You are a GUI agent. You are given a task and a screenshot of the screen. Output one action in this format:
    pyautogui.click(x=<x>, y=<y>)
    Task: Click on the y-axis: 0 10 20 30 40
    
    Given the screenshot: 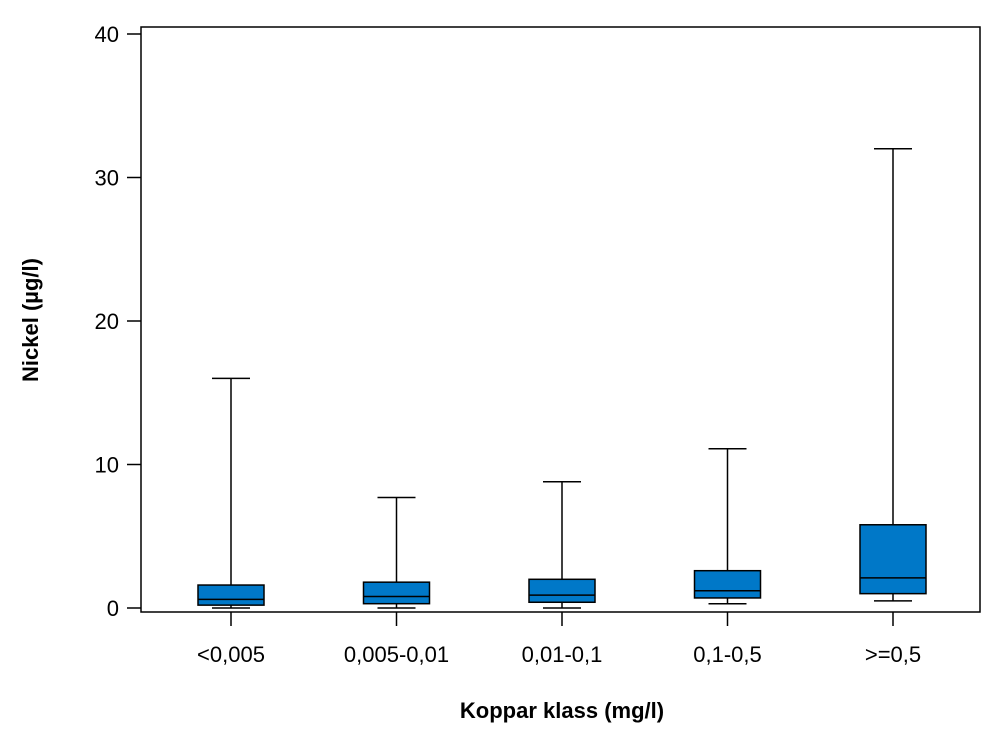 What is the action you would take?
    pyautogui.click(x=118, y=321)
    